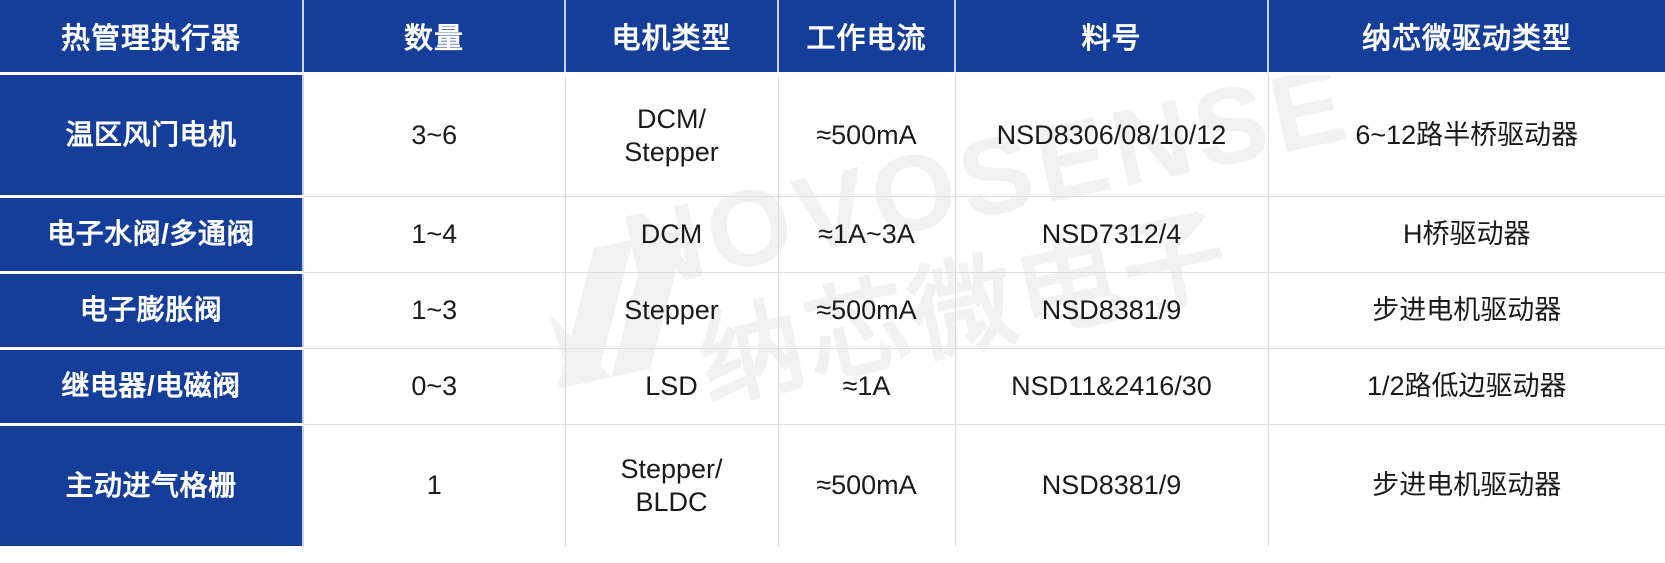 The image size is (1665, 563). I want to click on cell-quantity: 1~3, so click(434, 310).